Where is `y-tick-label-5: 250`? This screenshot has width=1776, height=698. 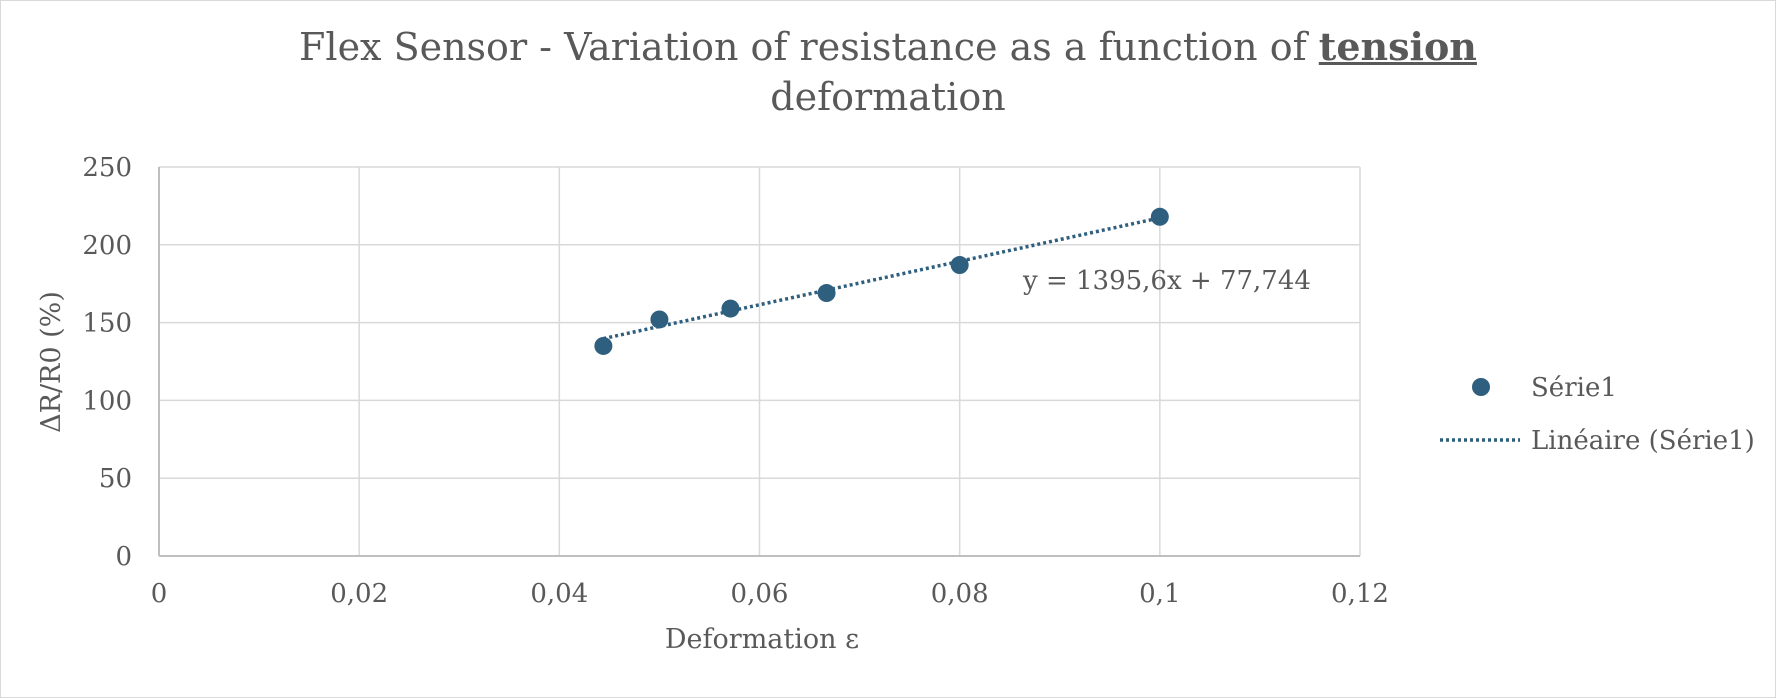
y-tick-label-5: 250 is located at coordinates (107, 168).